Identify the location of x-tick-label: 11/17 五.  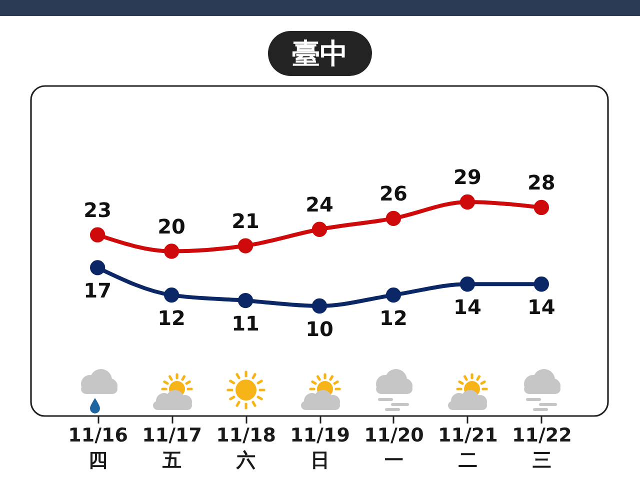
(172, 448).